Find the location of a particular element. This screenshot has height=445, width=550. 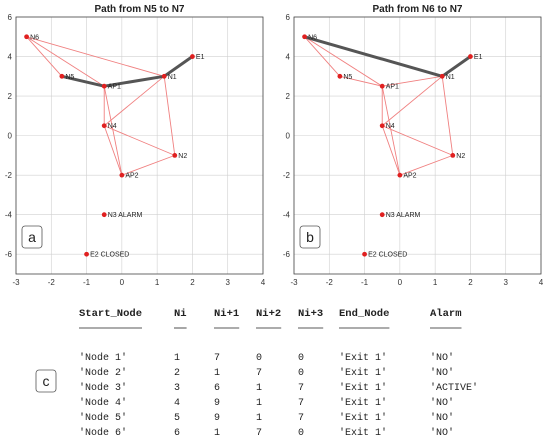

x-tick-label: 4 is located at coordinates (263, 282).